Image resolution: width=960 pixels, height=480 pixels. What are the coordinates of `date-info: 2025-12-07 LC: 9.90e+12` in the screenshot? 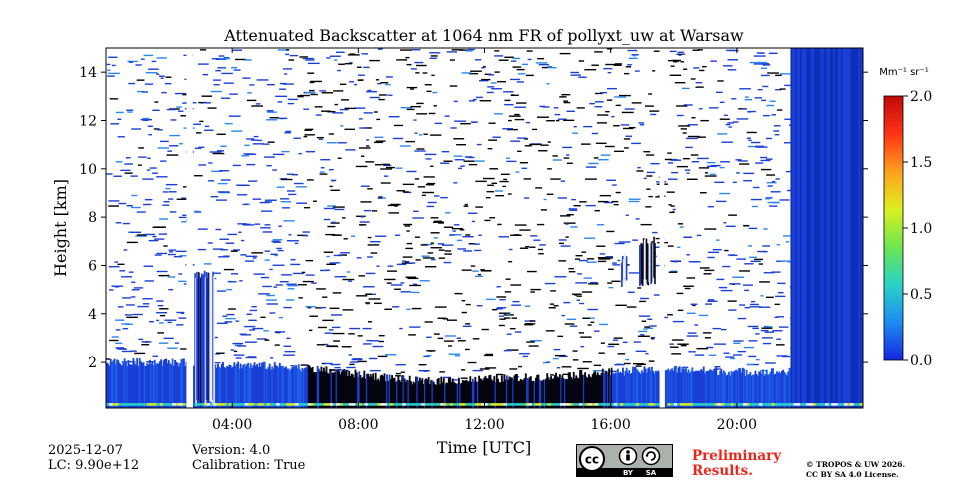 It's located at (93, 458).